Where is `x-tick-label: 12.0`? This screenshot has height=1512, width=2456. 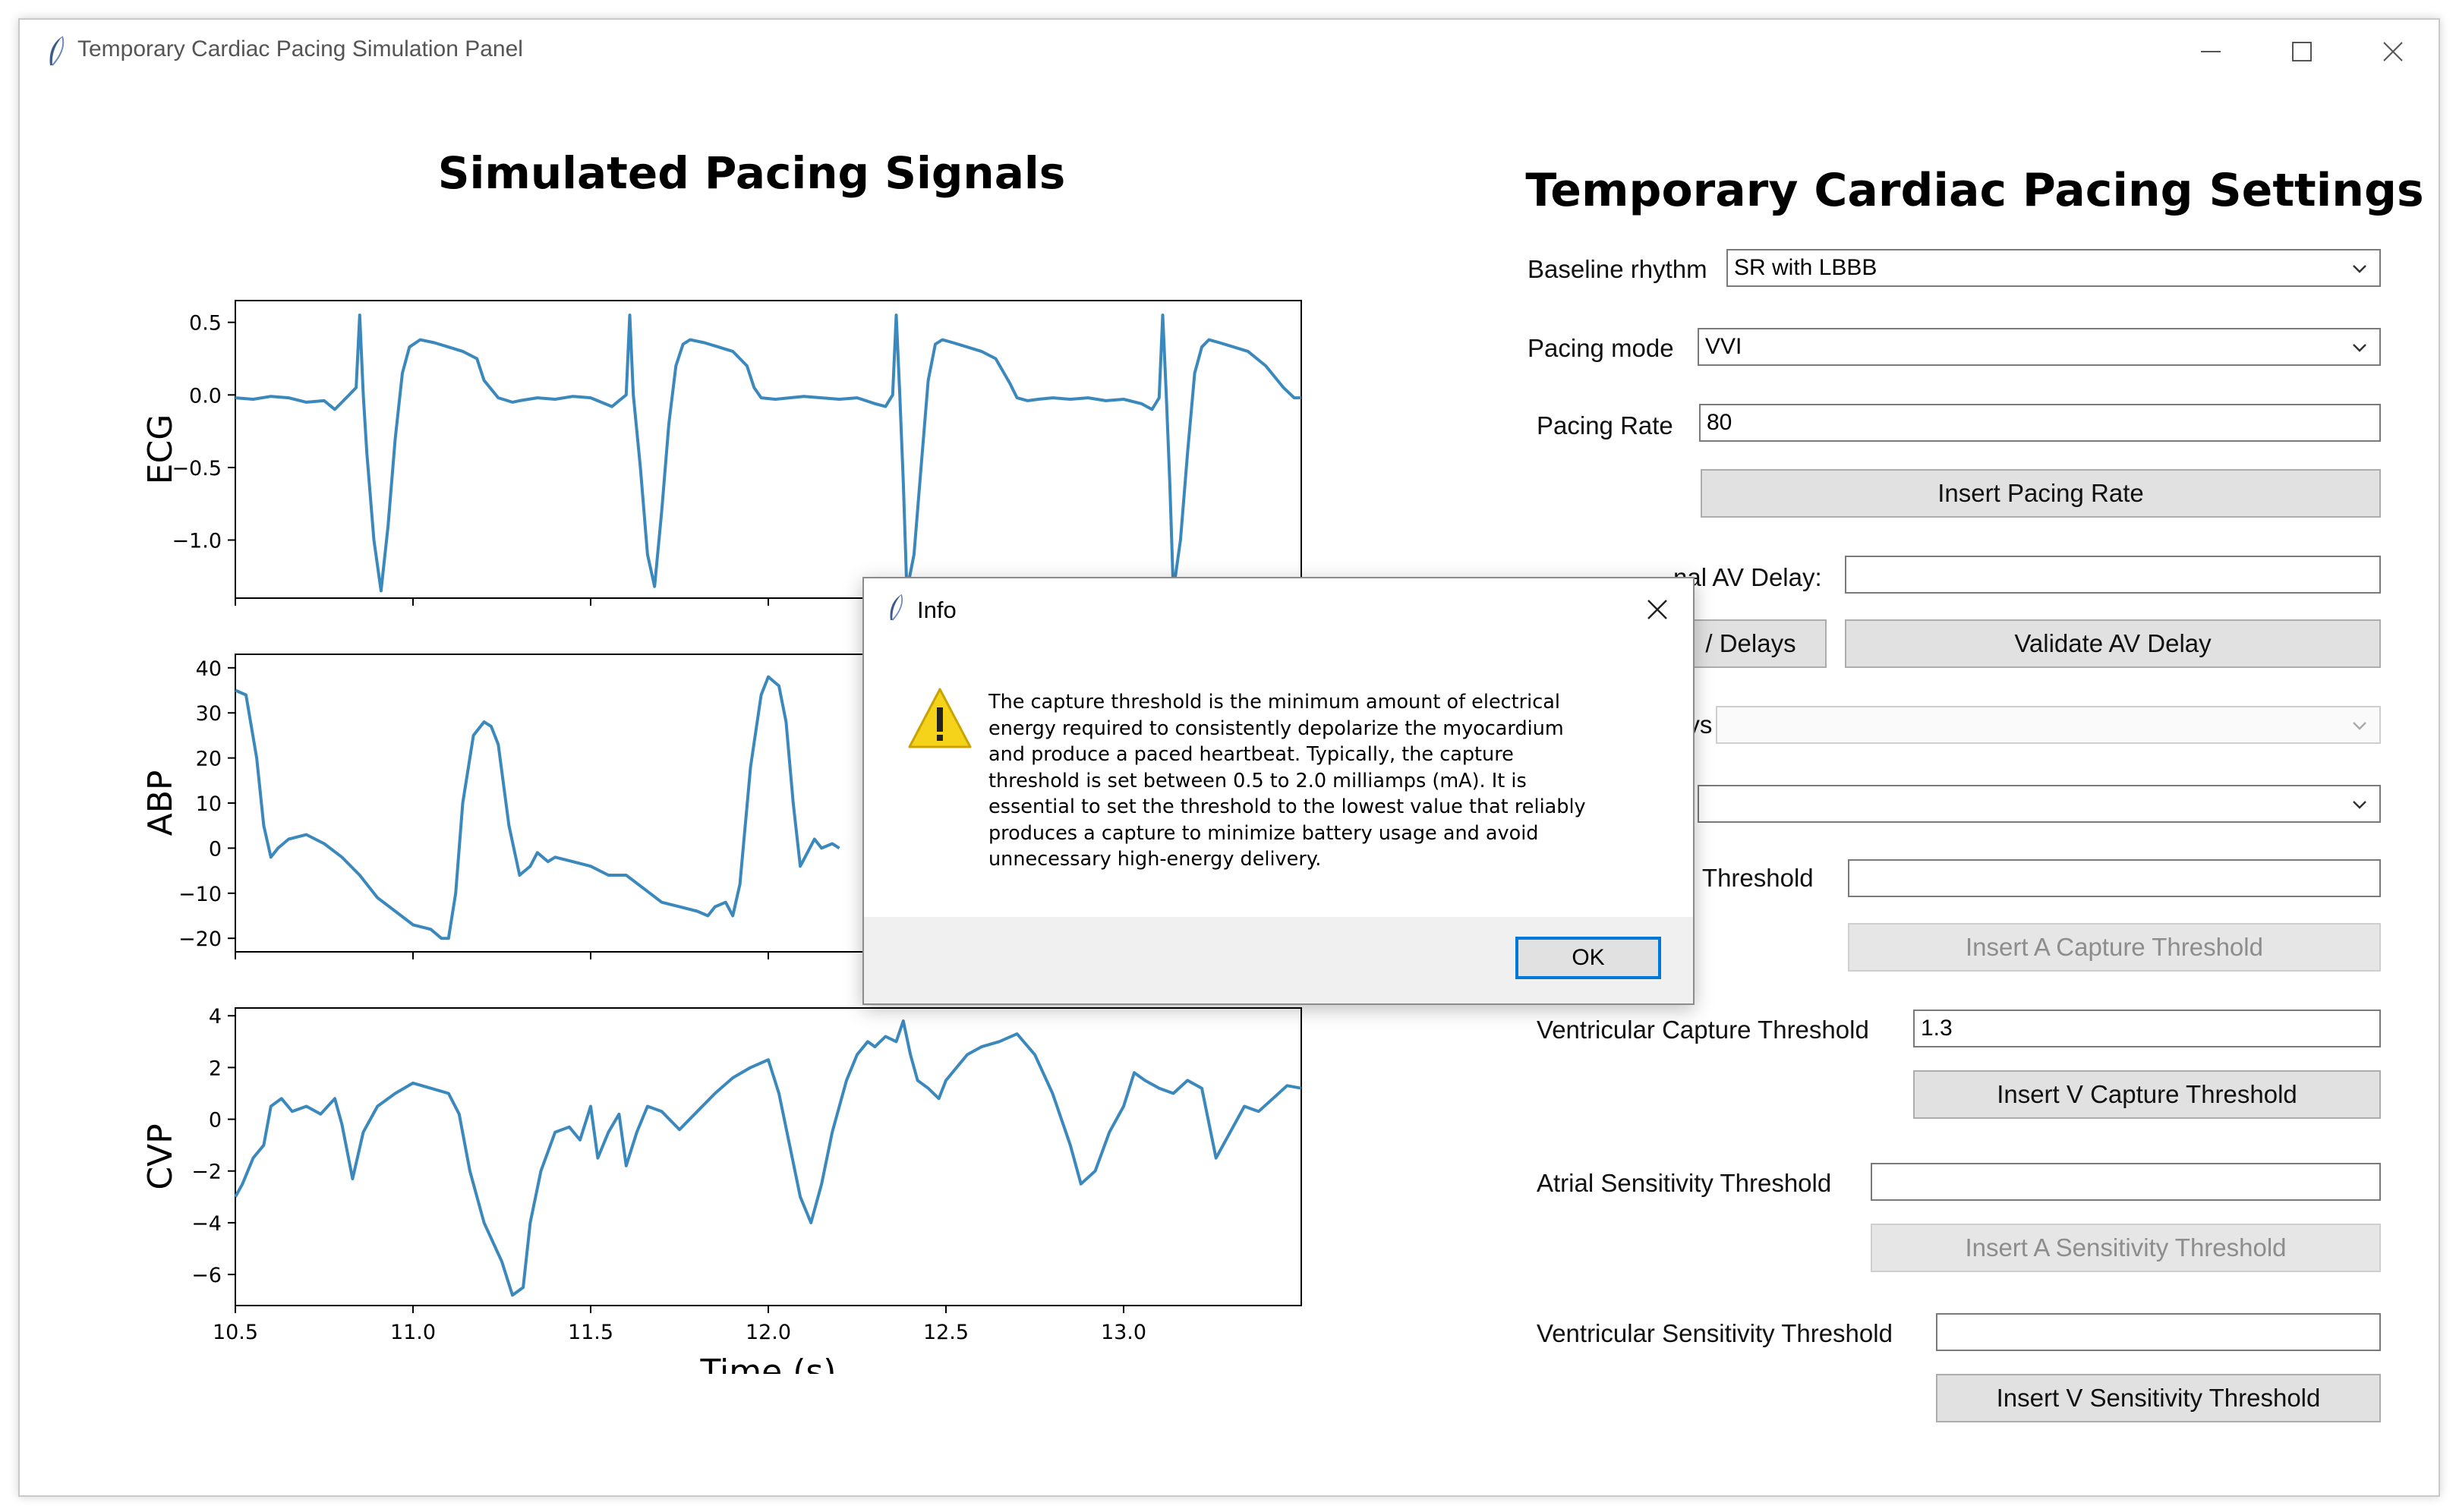
x-tick-label: 12.0 is located at coordinates (769, 1332).